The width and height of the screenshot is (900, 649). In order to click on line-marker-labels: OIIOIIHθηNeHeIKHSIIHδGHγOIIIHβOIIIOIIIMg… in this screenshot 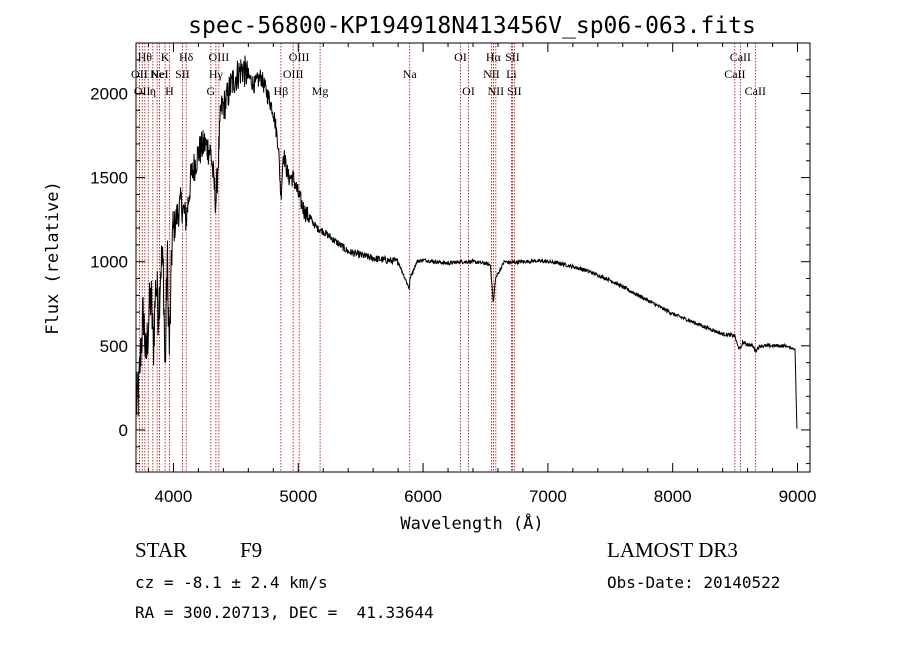, I will do `click(448, 74)`.